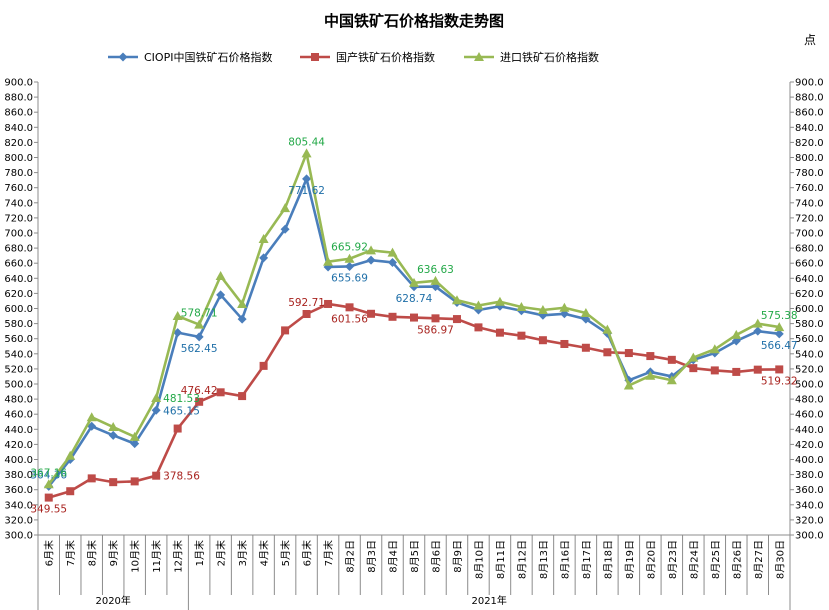 This screenshot has width=829, height=610. Describe the element at coordinates (673, 559) in the screenshot. I see `x-tick-label: 8月23日` at that location.